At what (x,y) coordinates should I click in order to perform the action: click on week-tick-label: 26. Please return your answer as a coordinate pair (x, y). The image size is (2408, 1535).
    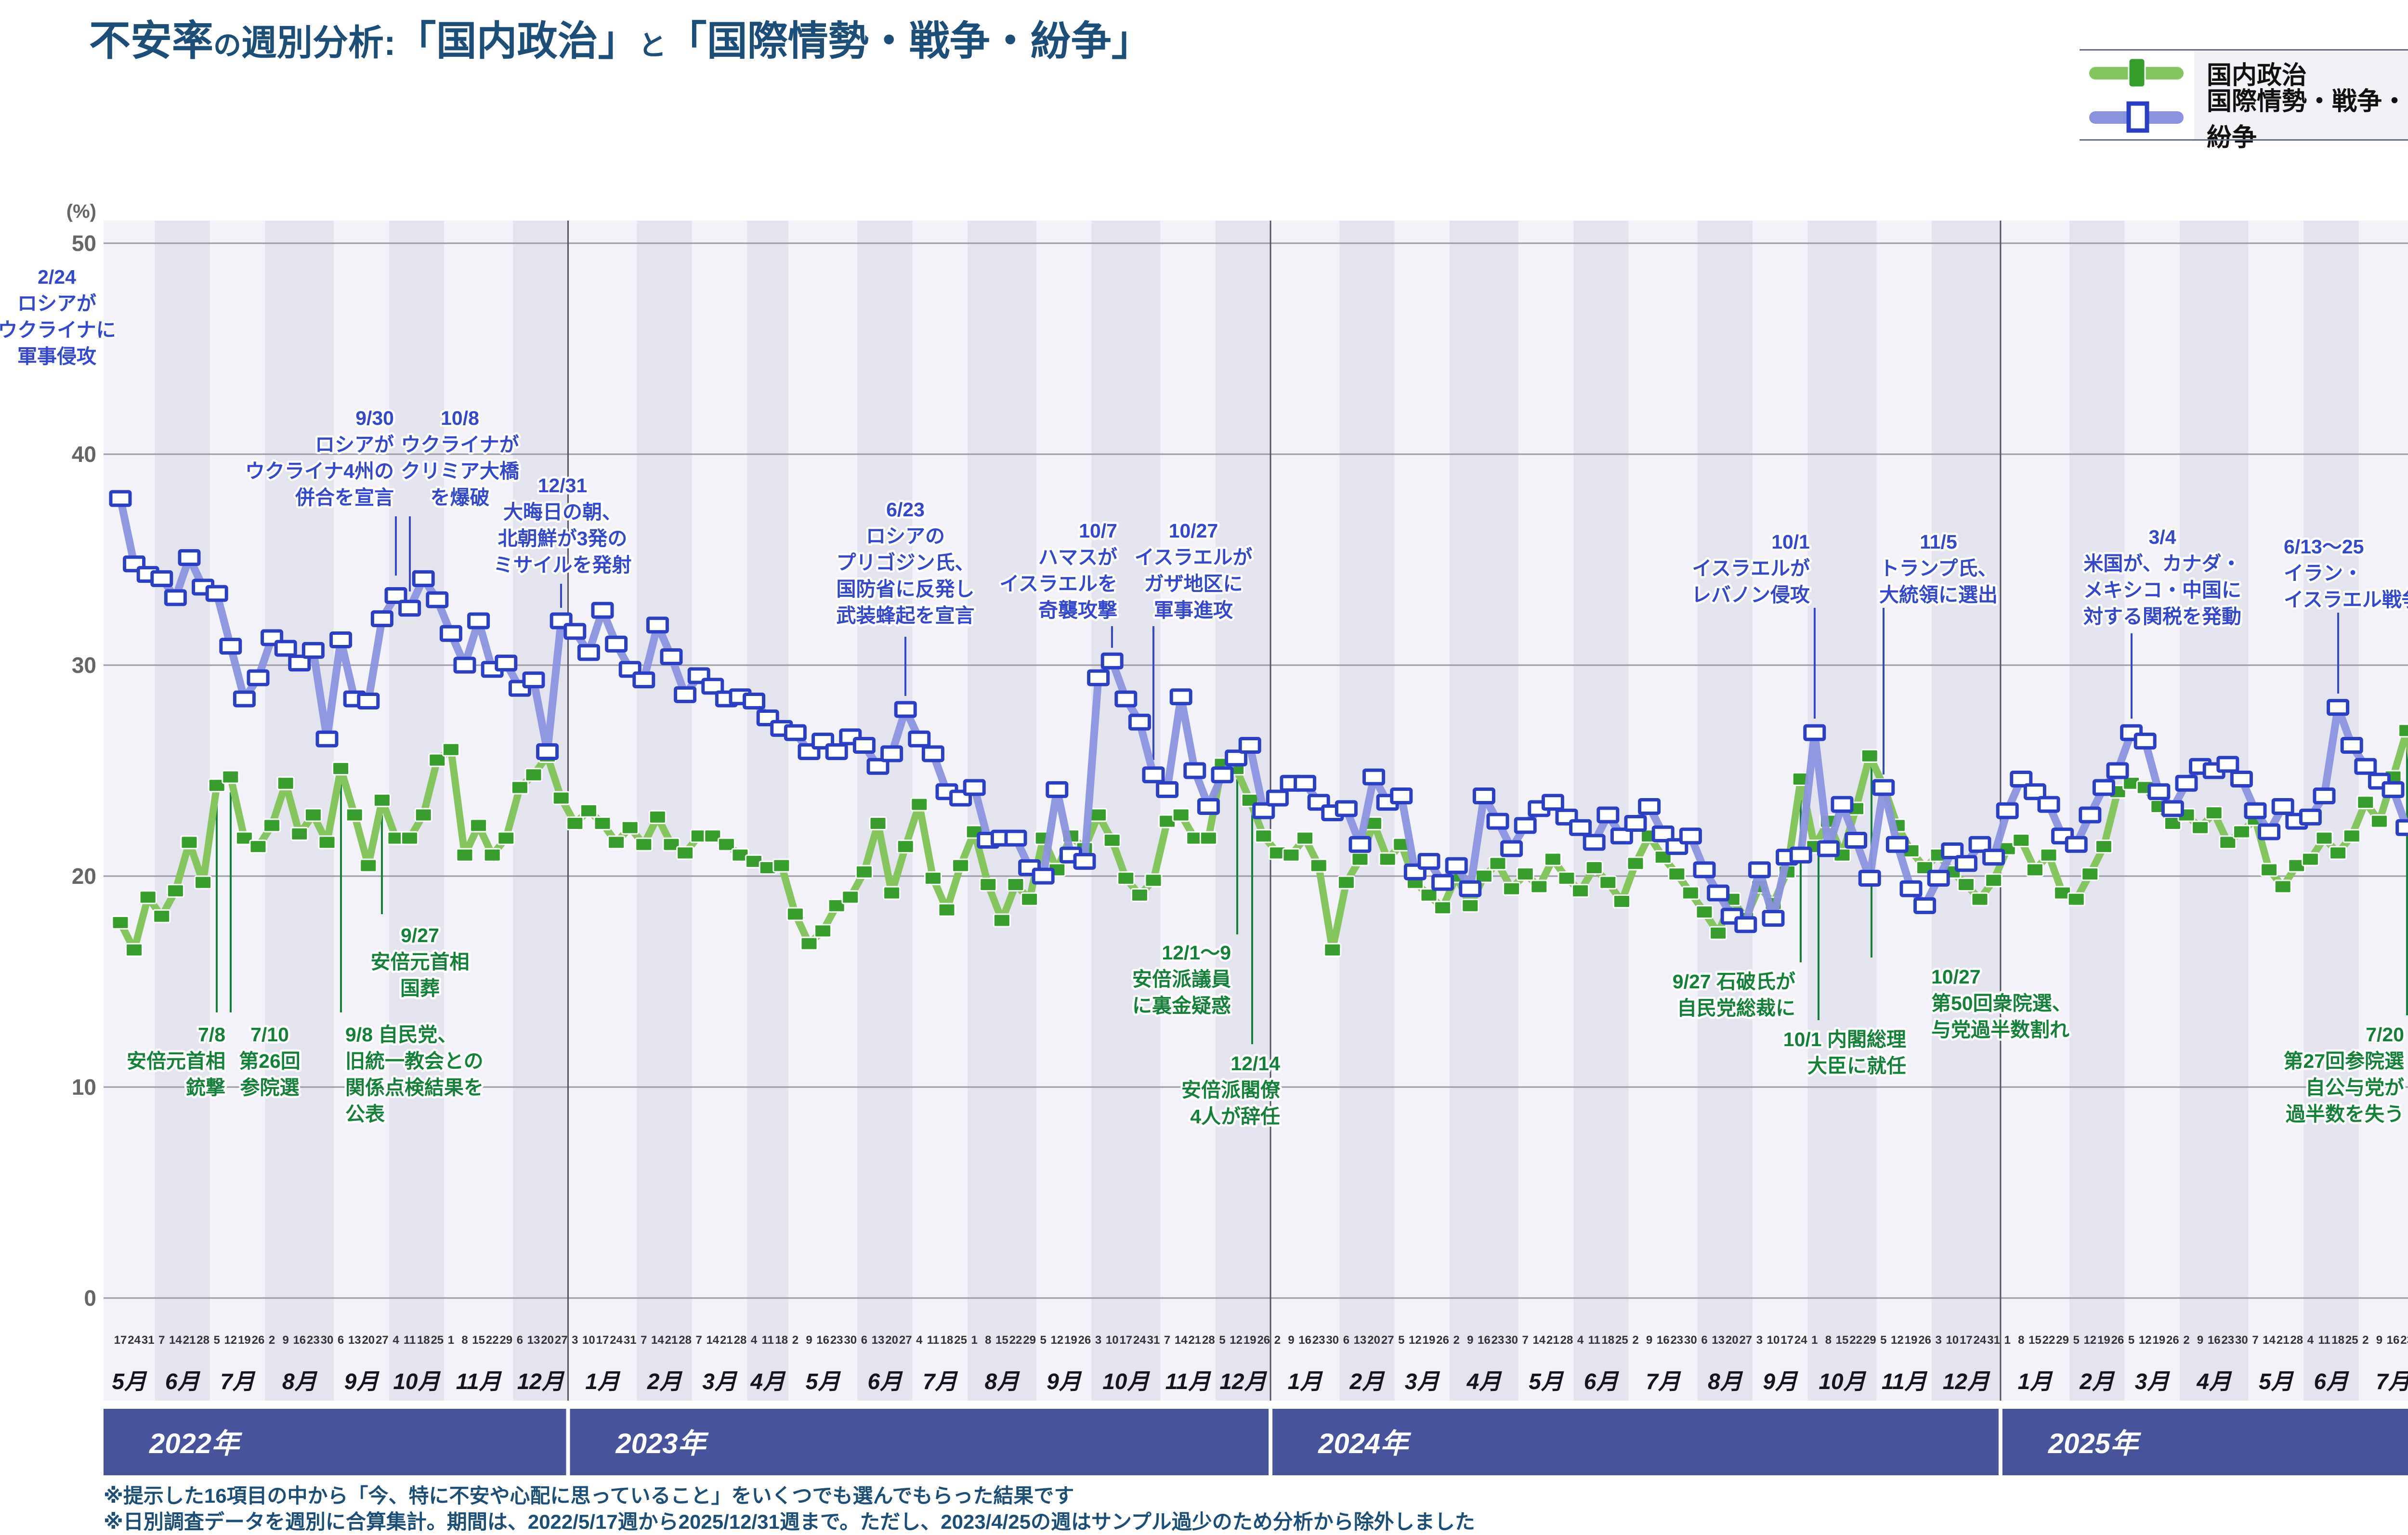
    Looking at the image, I should click on (1924, 1340).